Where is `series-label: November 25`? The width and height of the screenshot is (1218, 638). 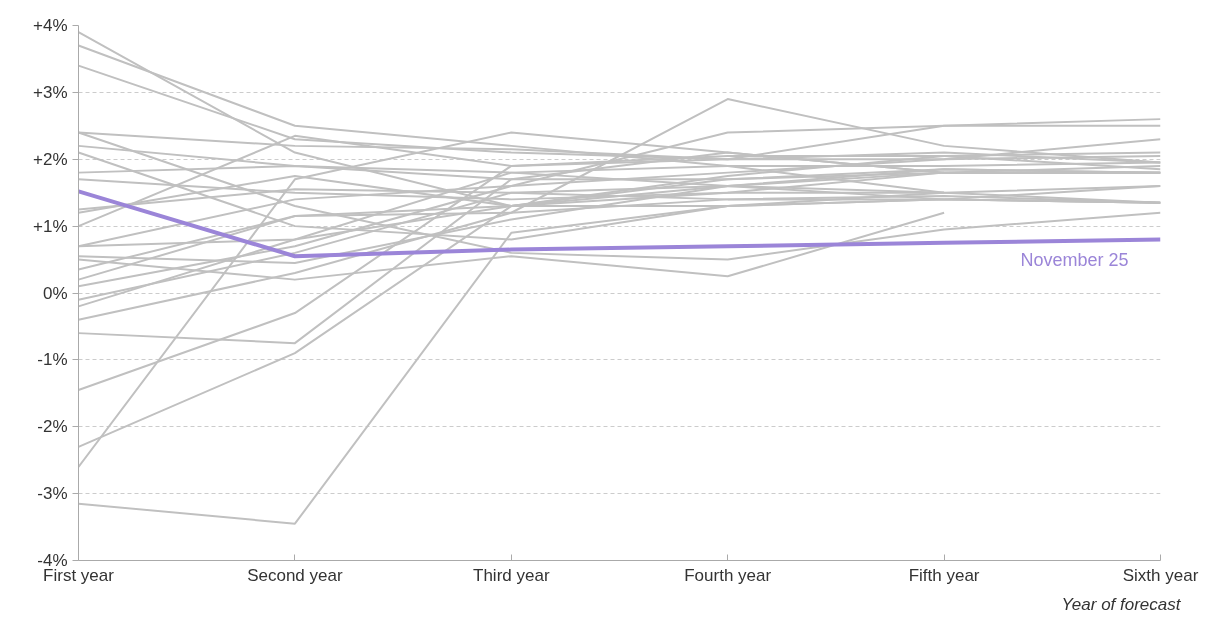 series-label: November 25 is located at coordinates (1074, 259).